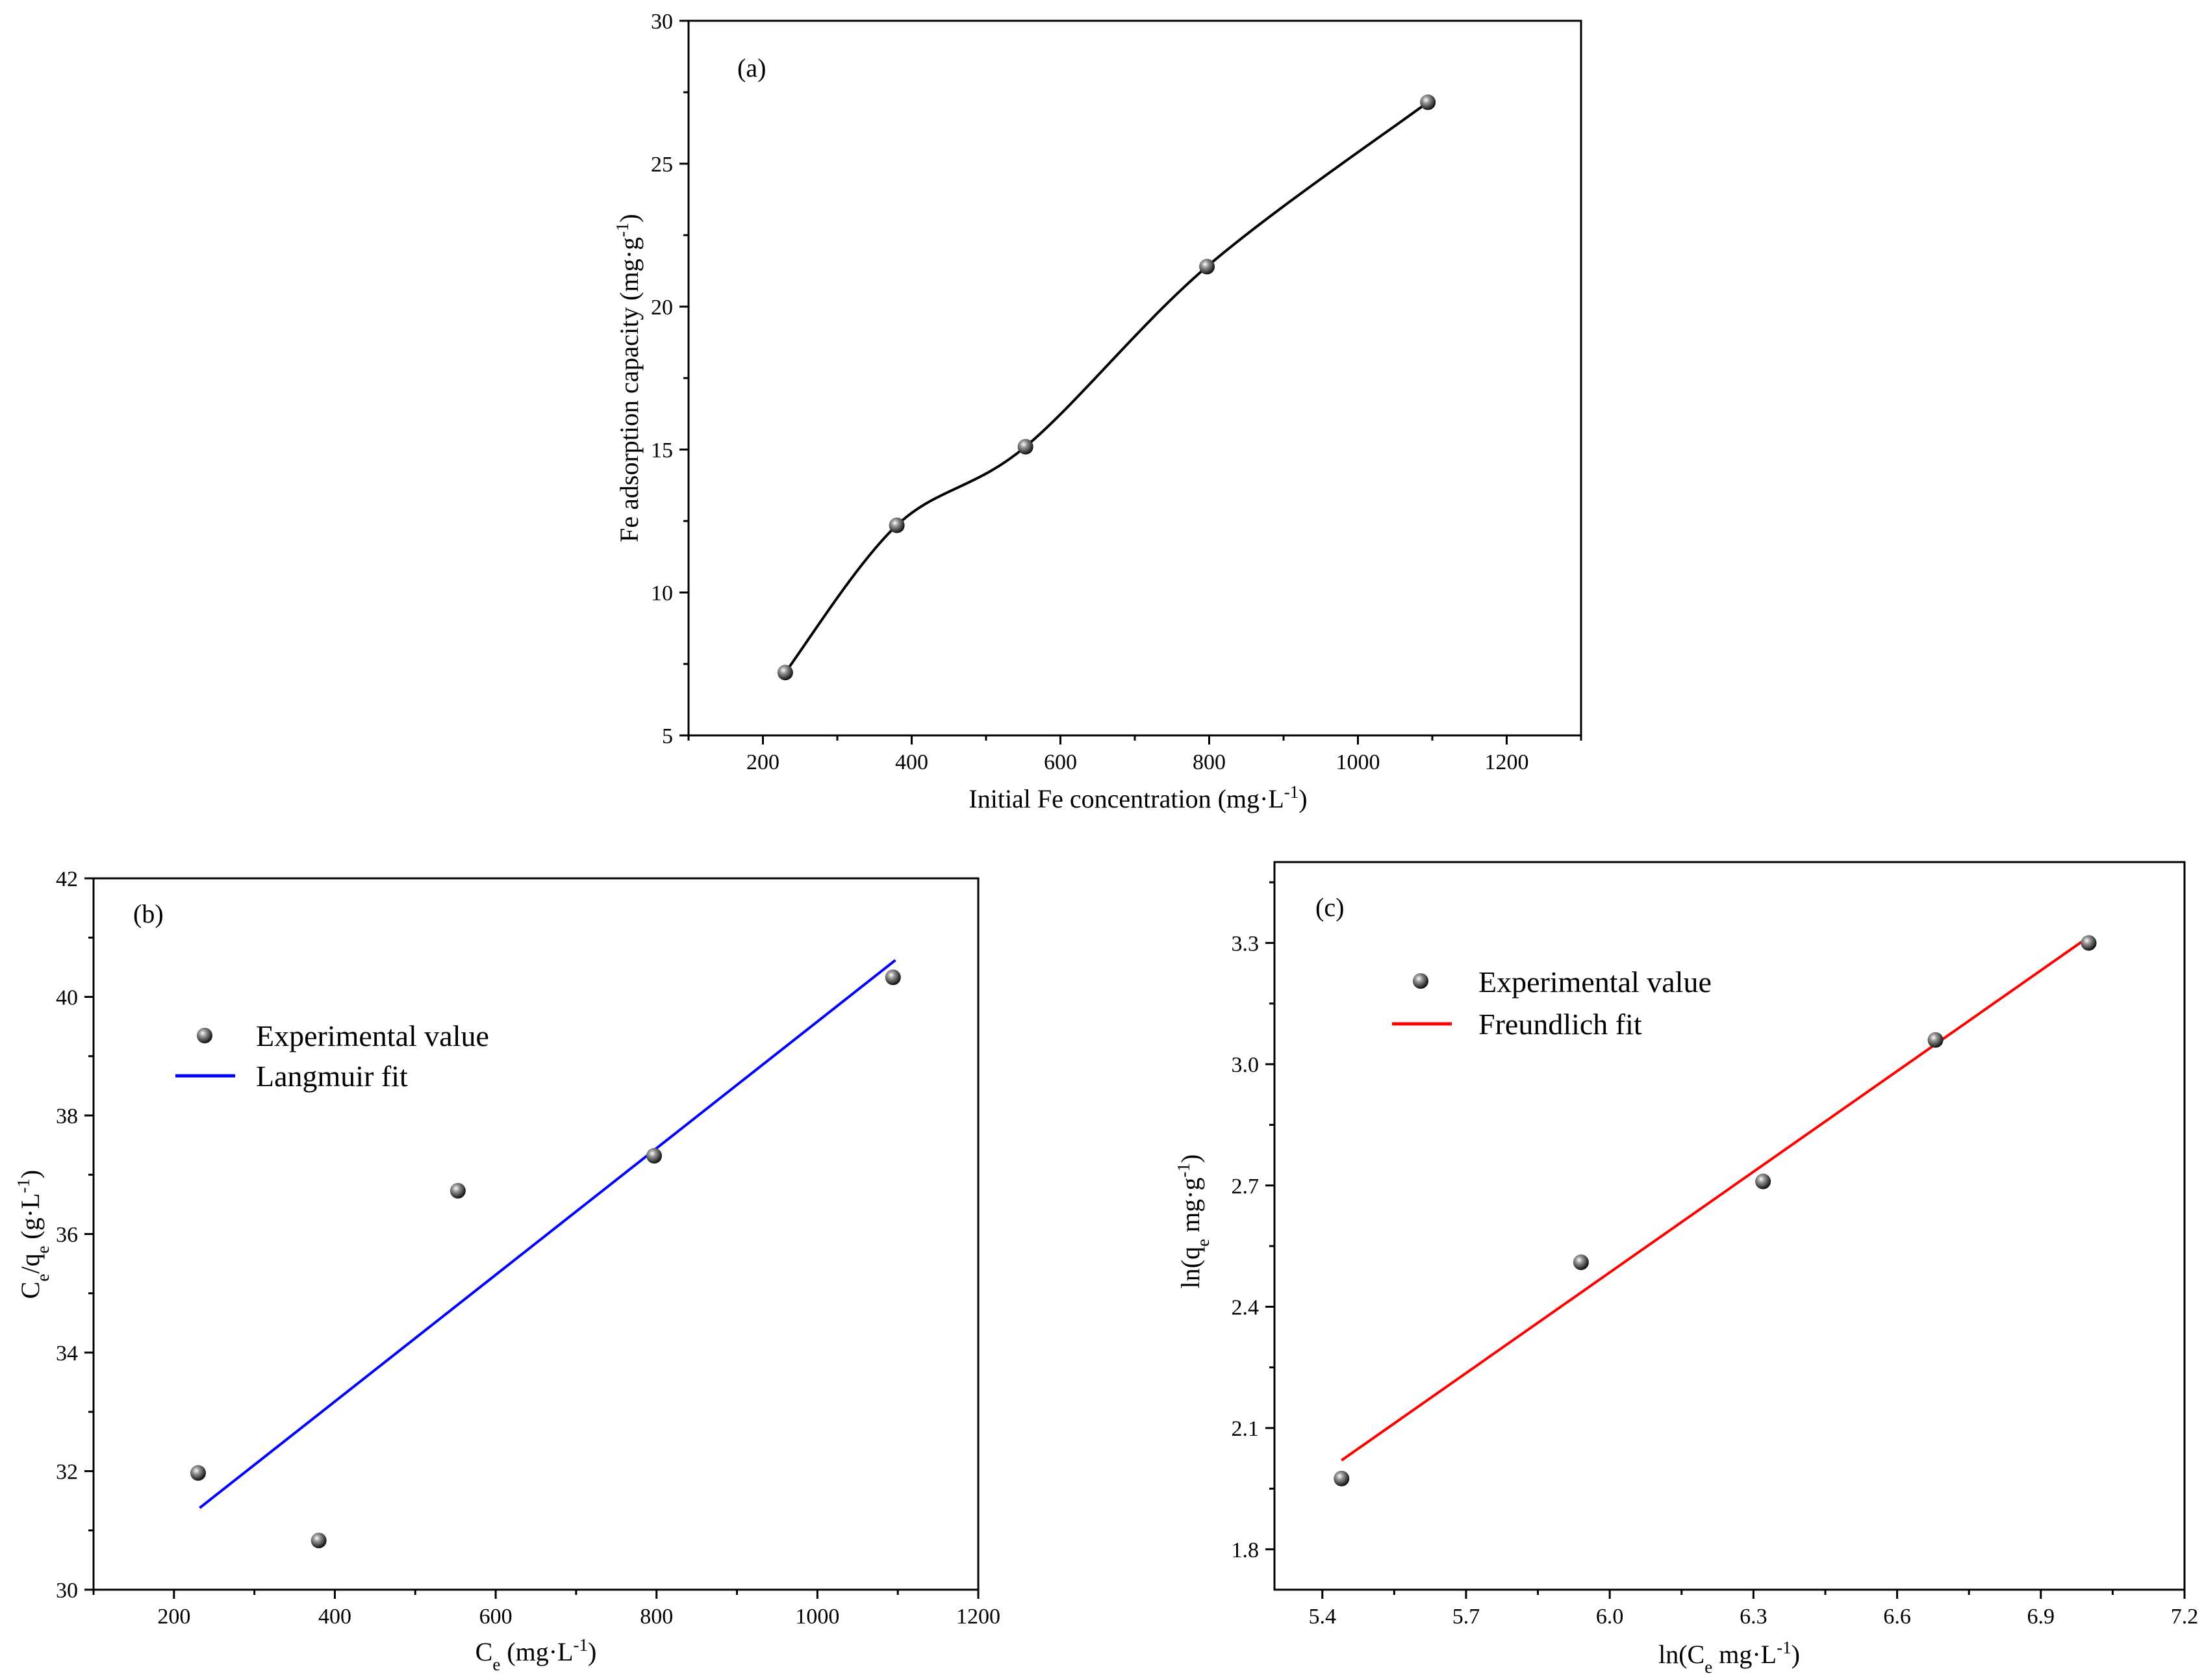 The image size is (2204, 1680). Describe the element at coordinates (1420, 981) in the screenshot. I see `legend-marker-experimental-c` at that location.